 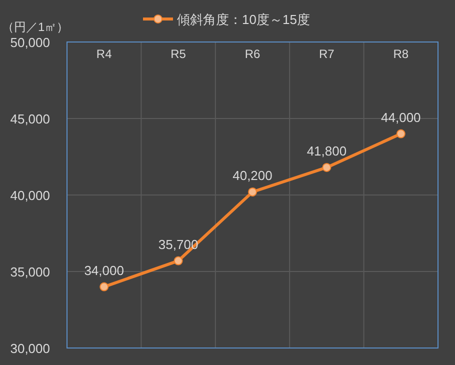 What do you see at coordinates (401, 117) in the screenshot?
I see `data-label: 44,000` at bounding box center [401, 117].